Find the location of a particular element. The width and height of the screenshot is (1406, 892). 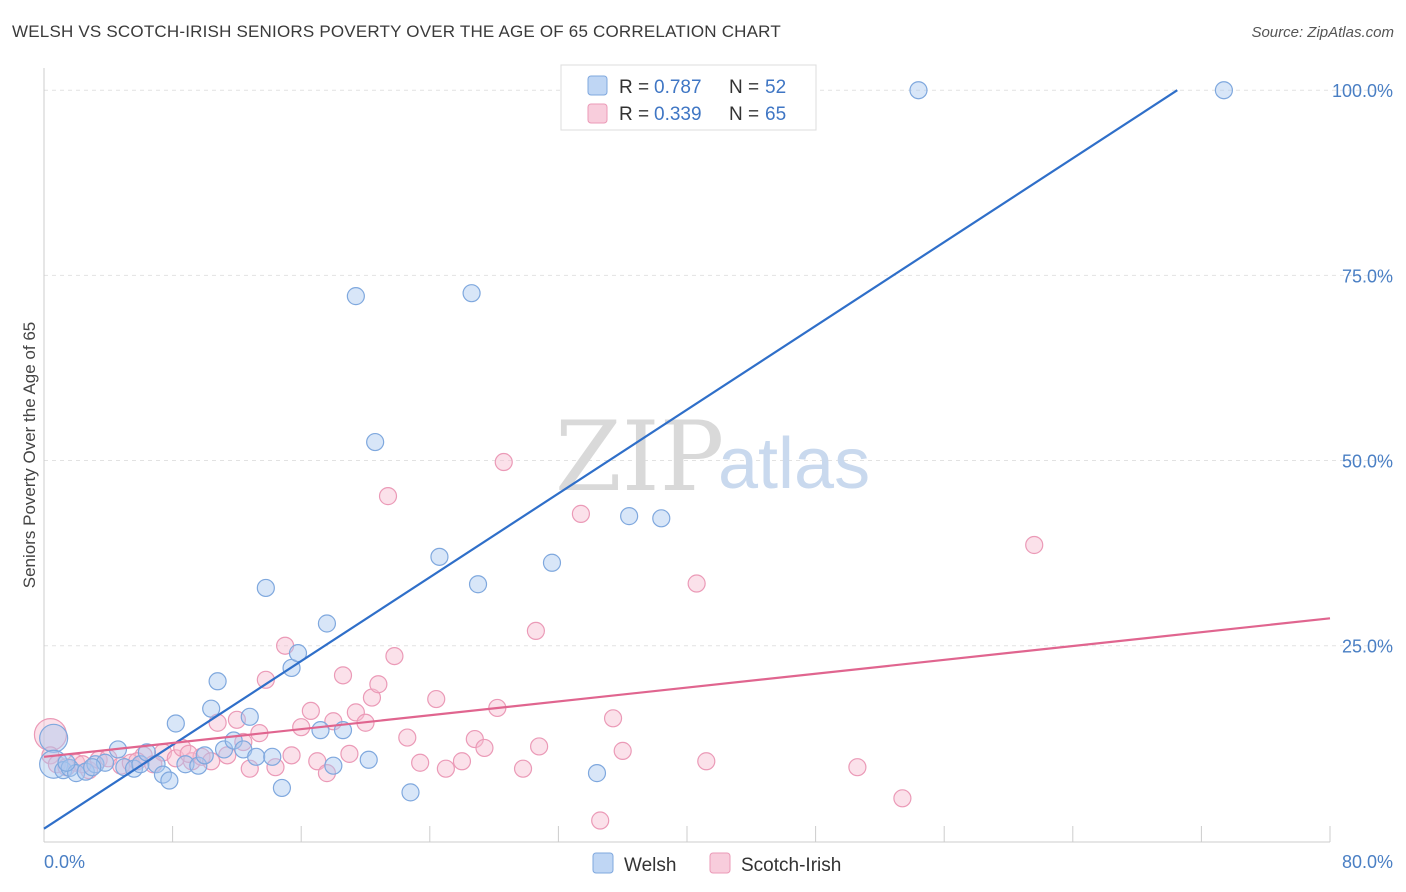

bottom-legend-scotch-irish-label: Scotch-Irish is located at coordinates (791, 865).